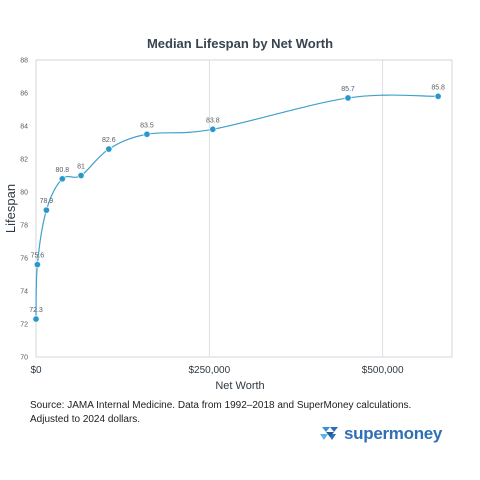 The width and height of the screenshot is (480, 480). I want to click on x-tick-label: $250,000, so click(209, 370).